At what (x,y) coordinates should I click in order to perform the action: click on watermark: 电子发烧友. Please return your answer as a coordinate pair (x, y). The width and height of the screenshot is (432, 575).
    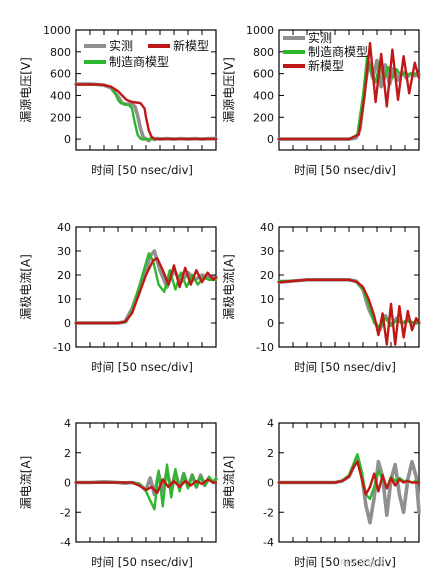
    Looking at the image, I should click on (363, 564).